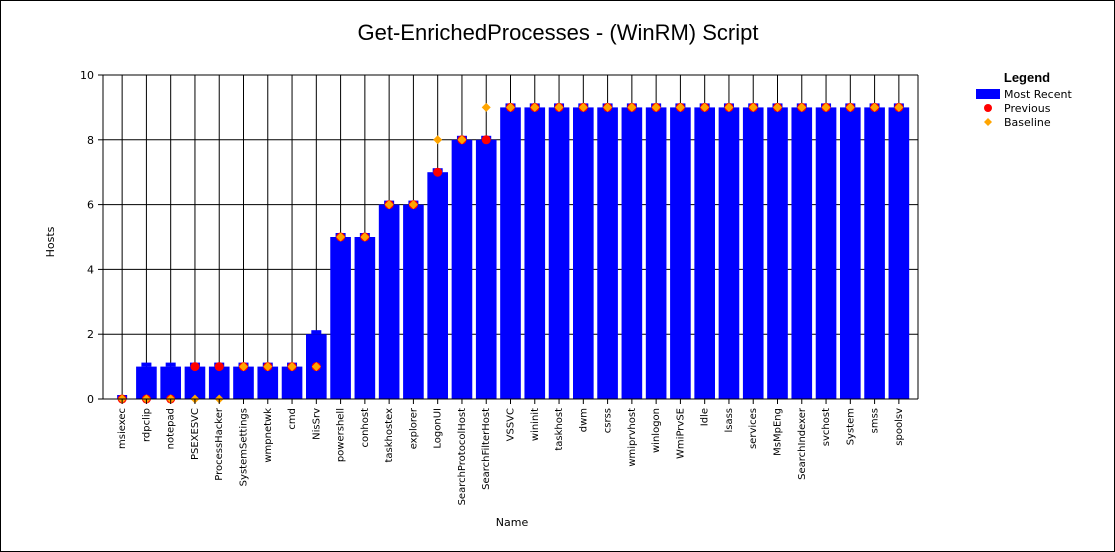  What do you see at coordinates (171, 428) in the screenshot?
I see `x-tick-label: notepad` at bounding box center [171, 428].